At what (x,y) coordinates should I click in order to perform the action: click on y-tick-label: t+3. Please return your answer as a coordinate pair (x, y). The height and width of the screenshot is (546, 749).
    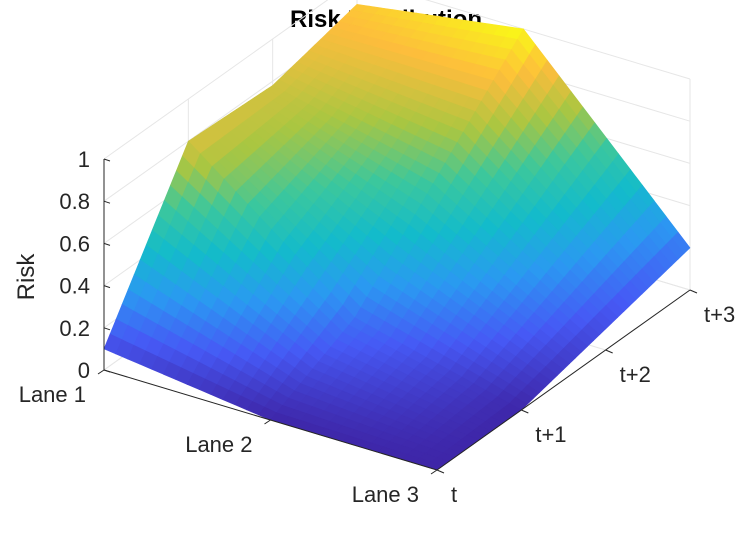
    Looking at the image, I should click on (719, 314).